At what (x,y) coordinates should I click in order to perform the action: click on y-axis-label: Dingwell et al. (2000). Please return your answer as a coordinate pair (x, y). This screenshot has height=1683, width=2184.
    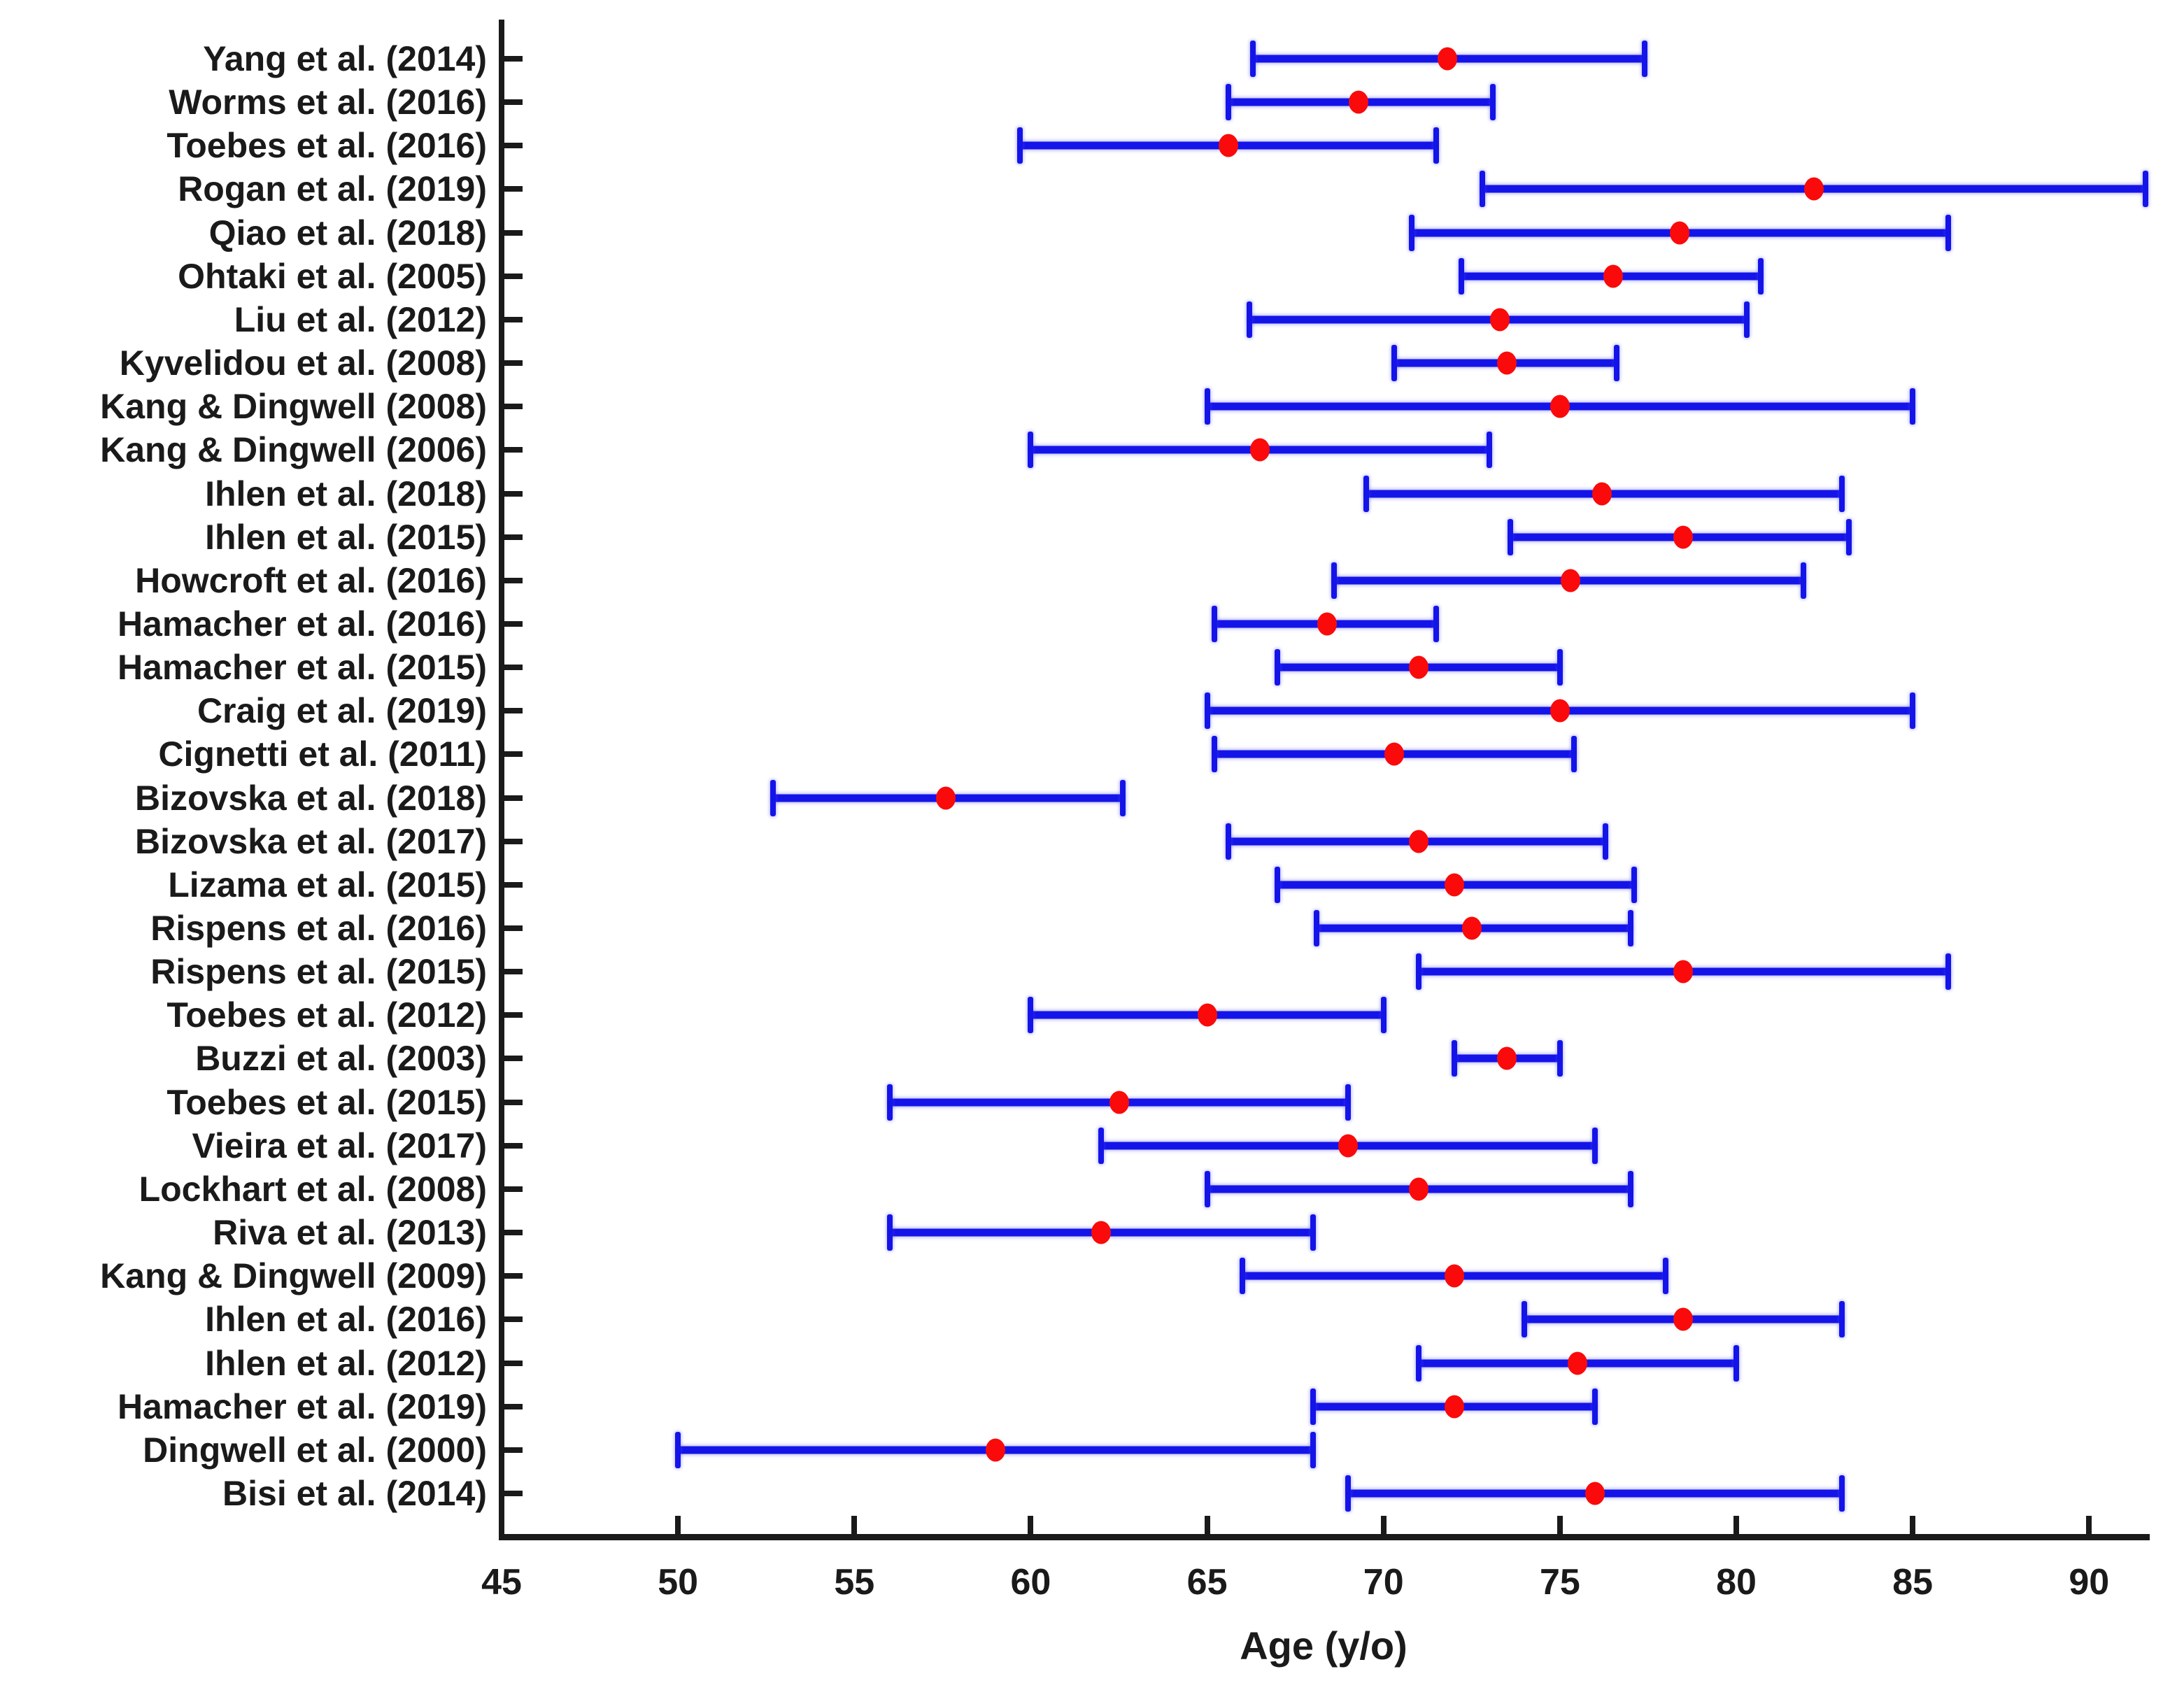
    Looking at the image, I should click on (315, 1450).